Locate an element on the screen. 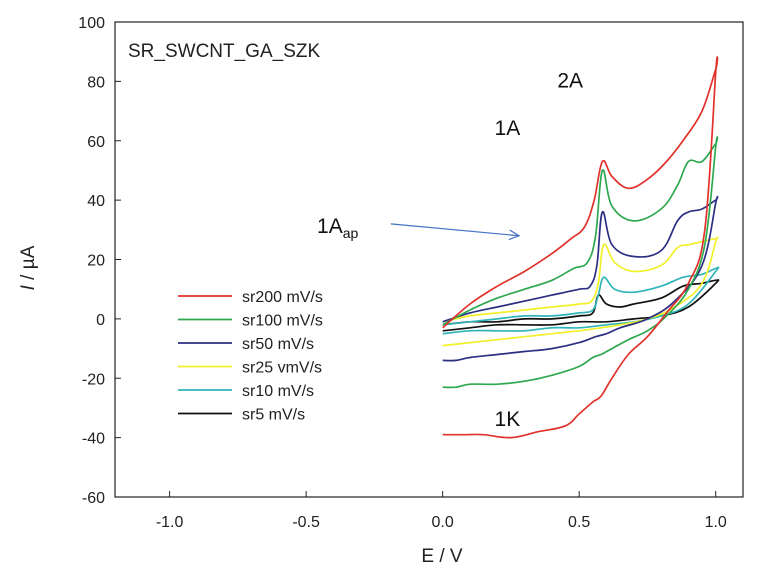 The height and width of the screenshot is (574, 764). legend-label: sr5 mV/s is located at coordinates (273, 415).